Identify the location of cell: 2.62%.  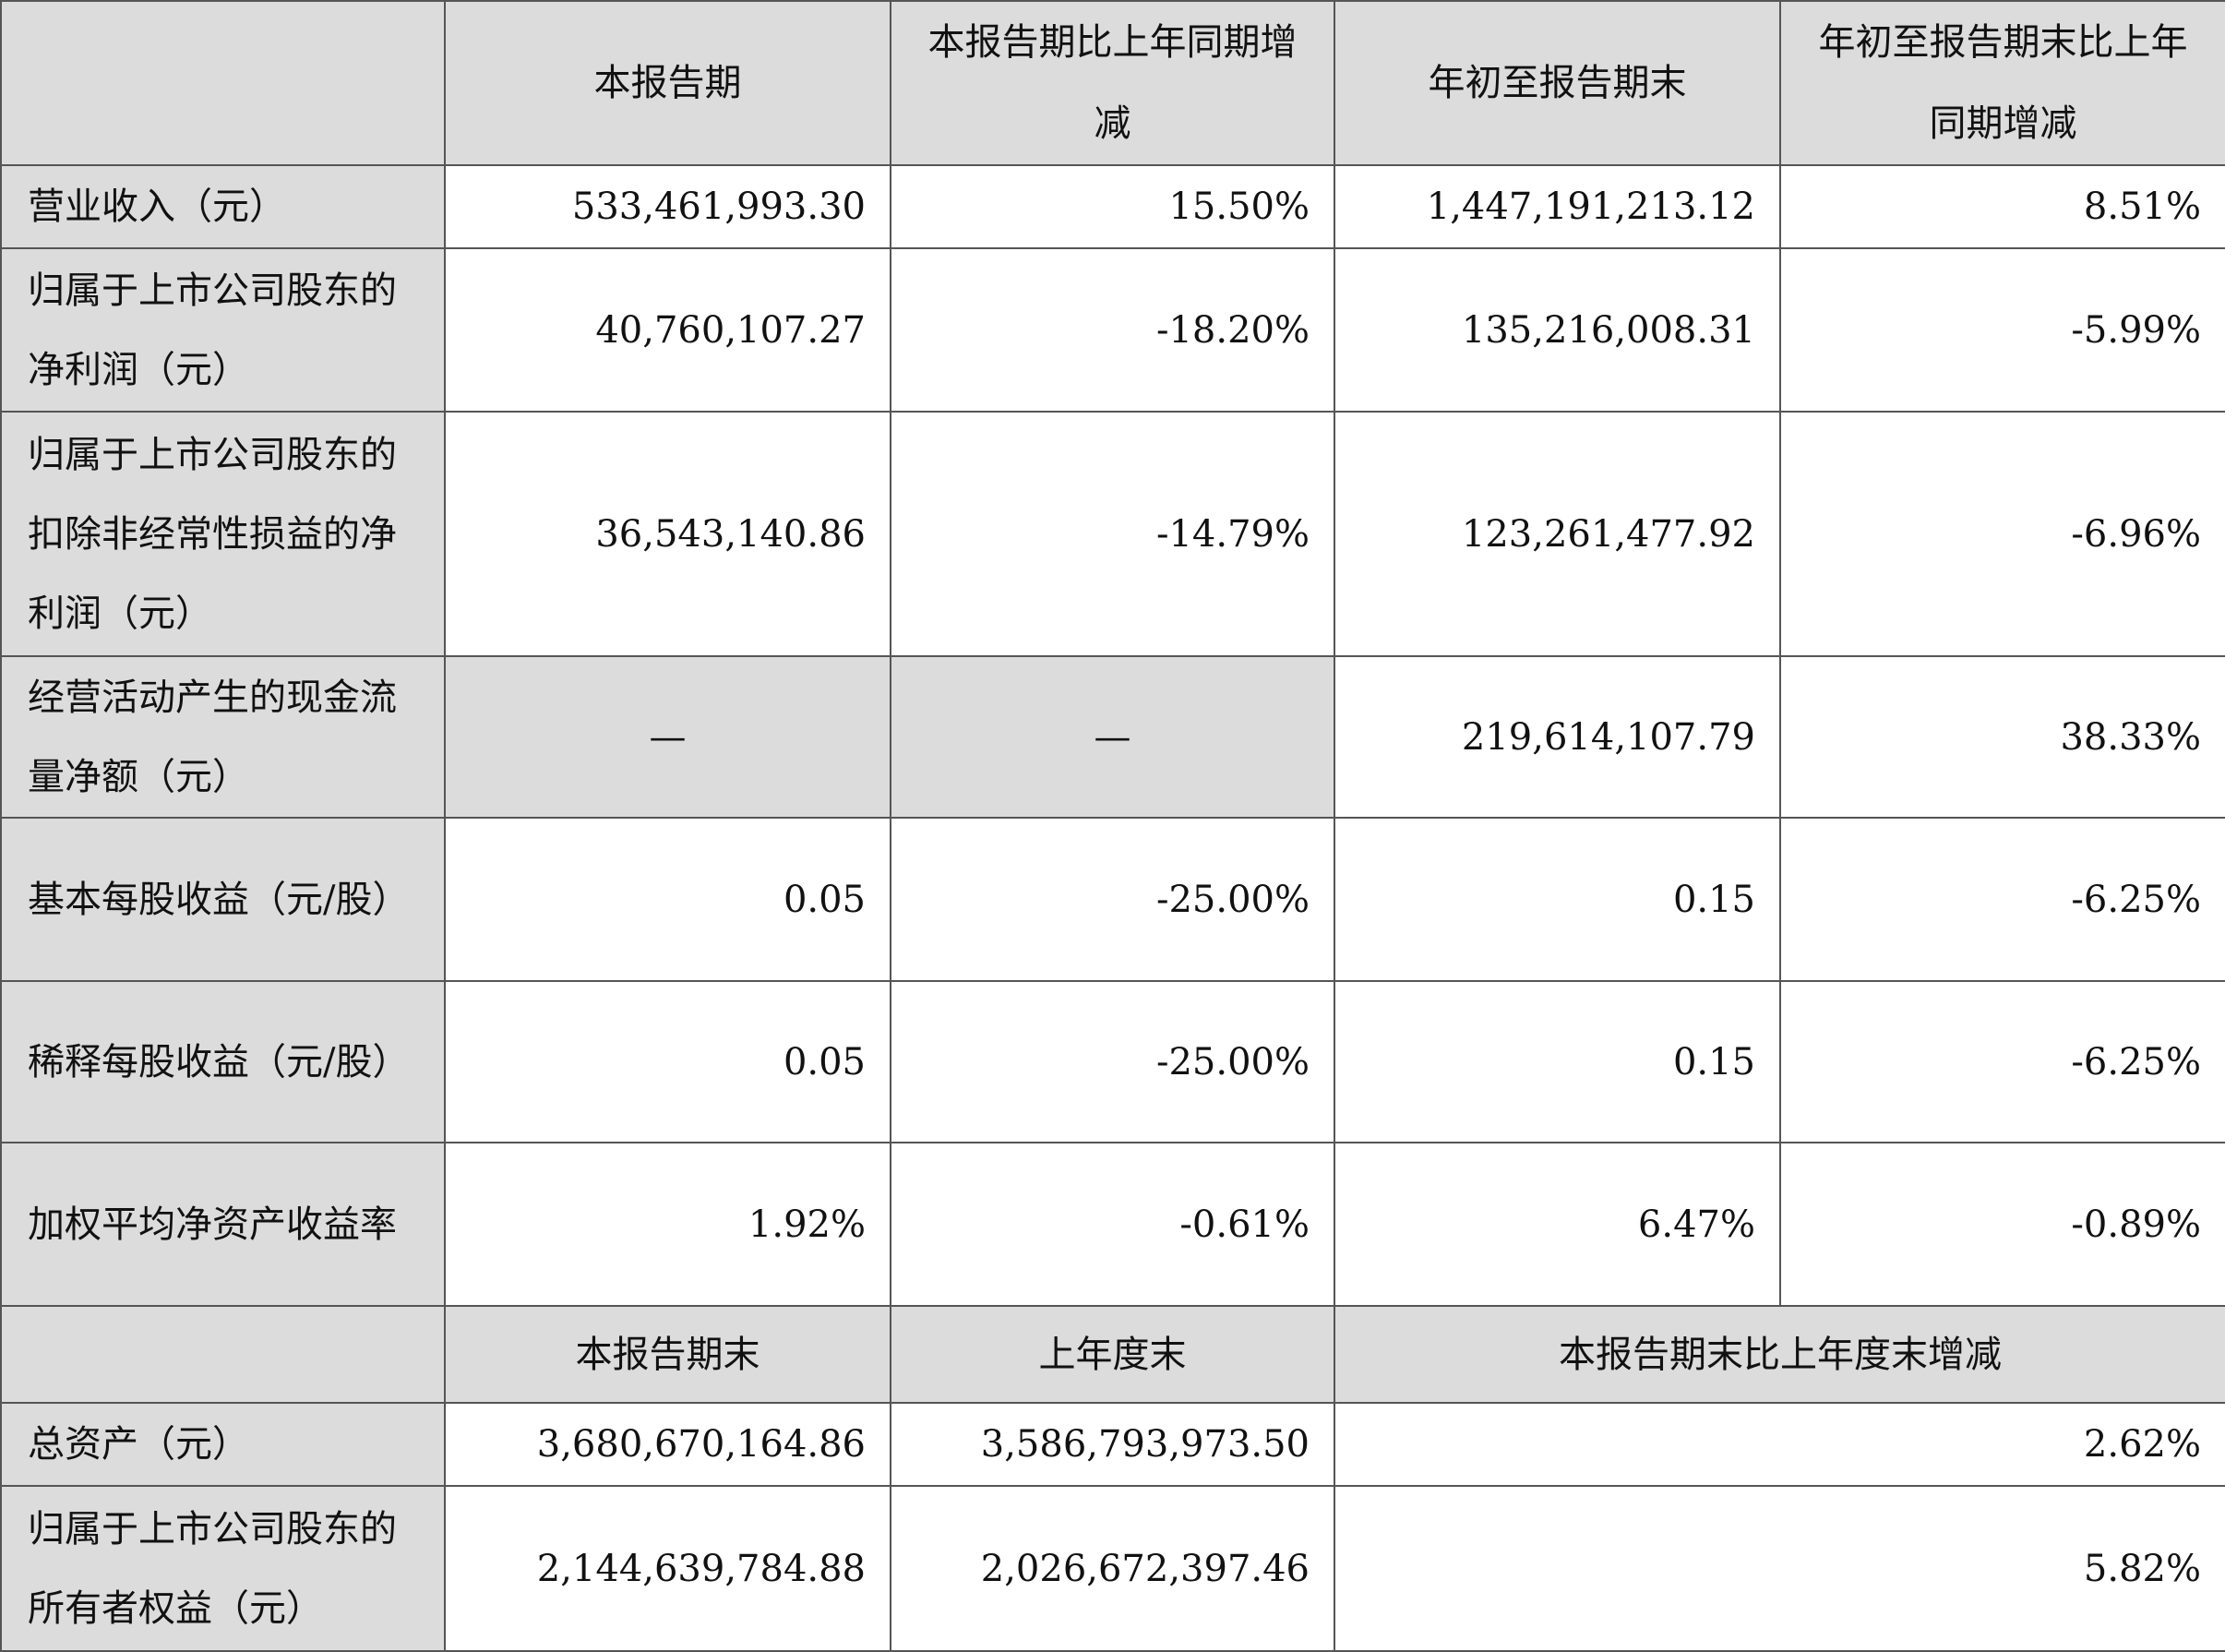
(1780, 1444).